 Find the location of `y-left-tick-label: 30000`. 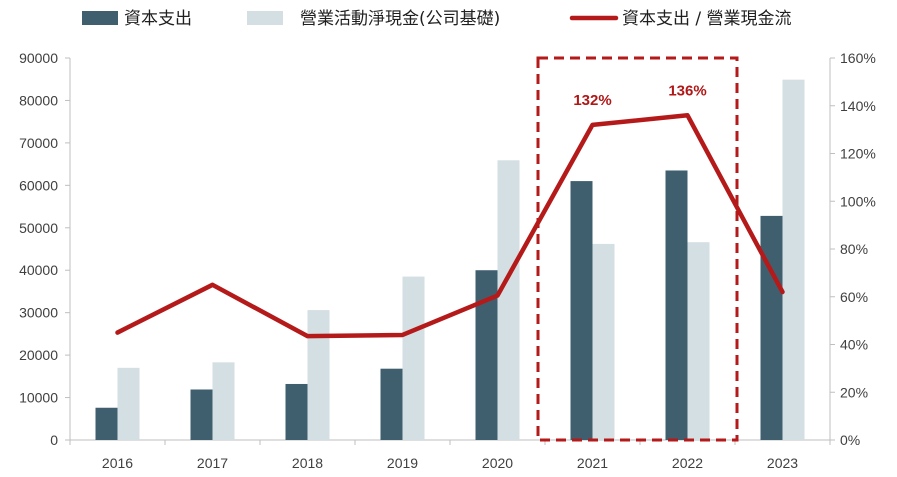

y-left-tick-label: 30000 is located at coordinates (38, 313).